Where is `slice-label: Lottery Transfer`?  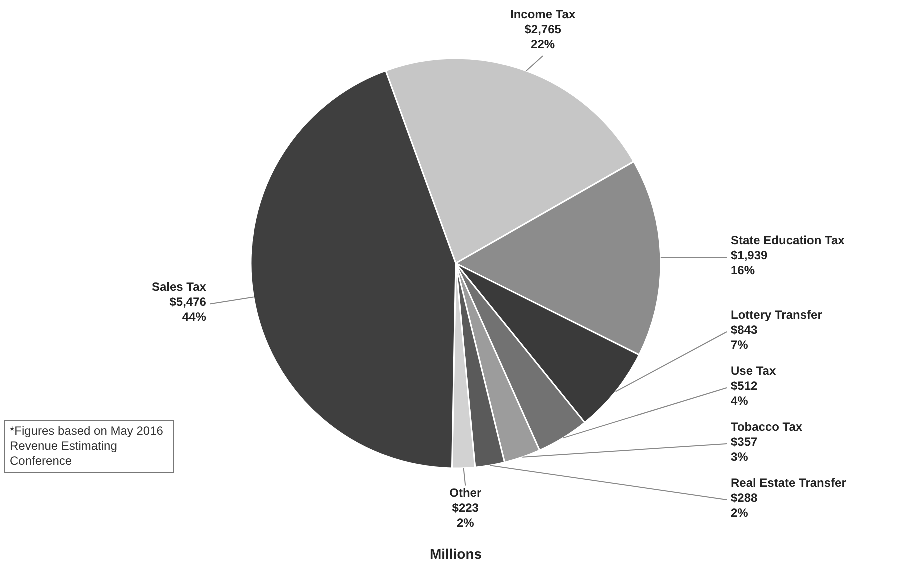 slice-label: Lottery Transfer is located at coordinates (777, 315).